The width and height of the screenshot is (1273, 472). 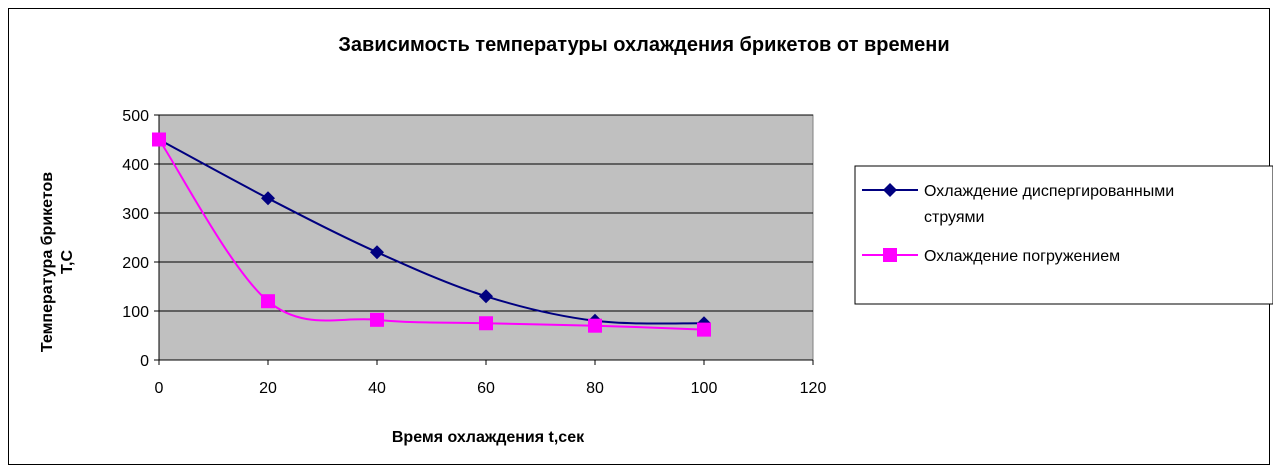 I want to click on legend-label-series-1-line-2: струями, so click(x=954, y=217).